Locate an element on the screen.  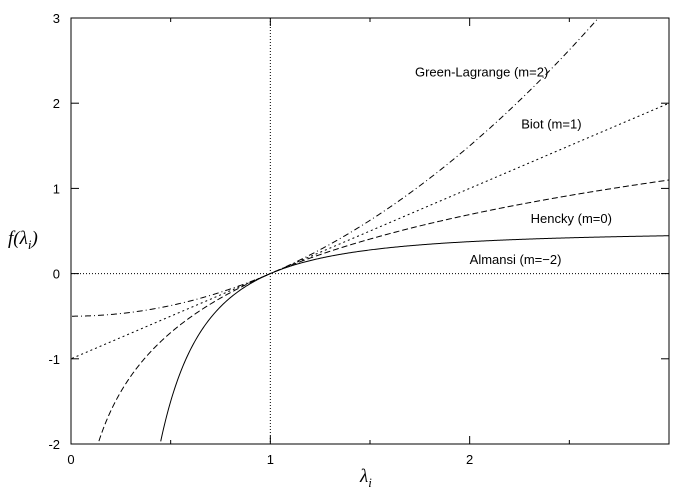
y-axis-label-main: f(λ is located at coordinates (18, 238).